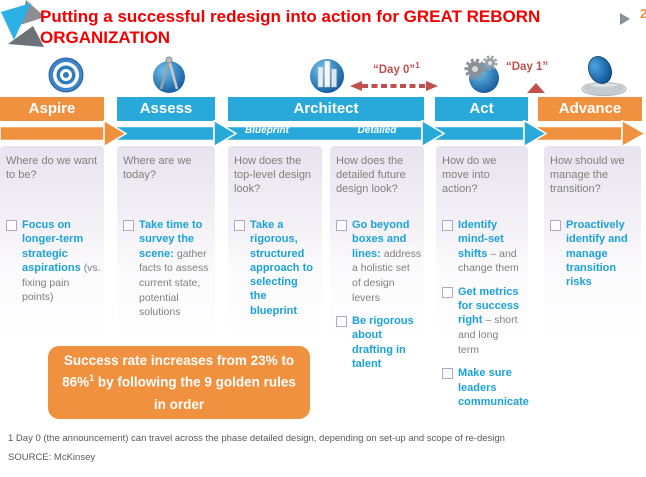  What do you see at coordinates (52, 109) in the screenshot?
I see `phase-header-aspire: Aspire` at bounding box center [52, 109].